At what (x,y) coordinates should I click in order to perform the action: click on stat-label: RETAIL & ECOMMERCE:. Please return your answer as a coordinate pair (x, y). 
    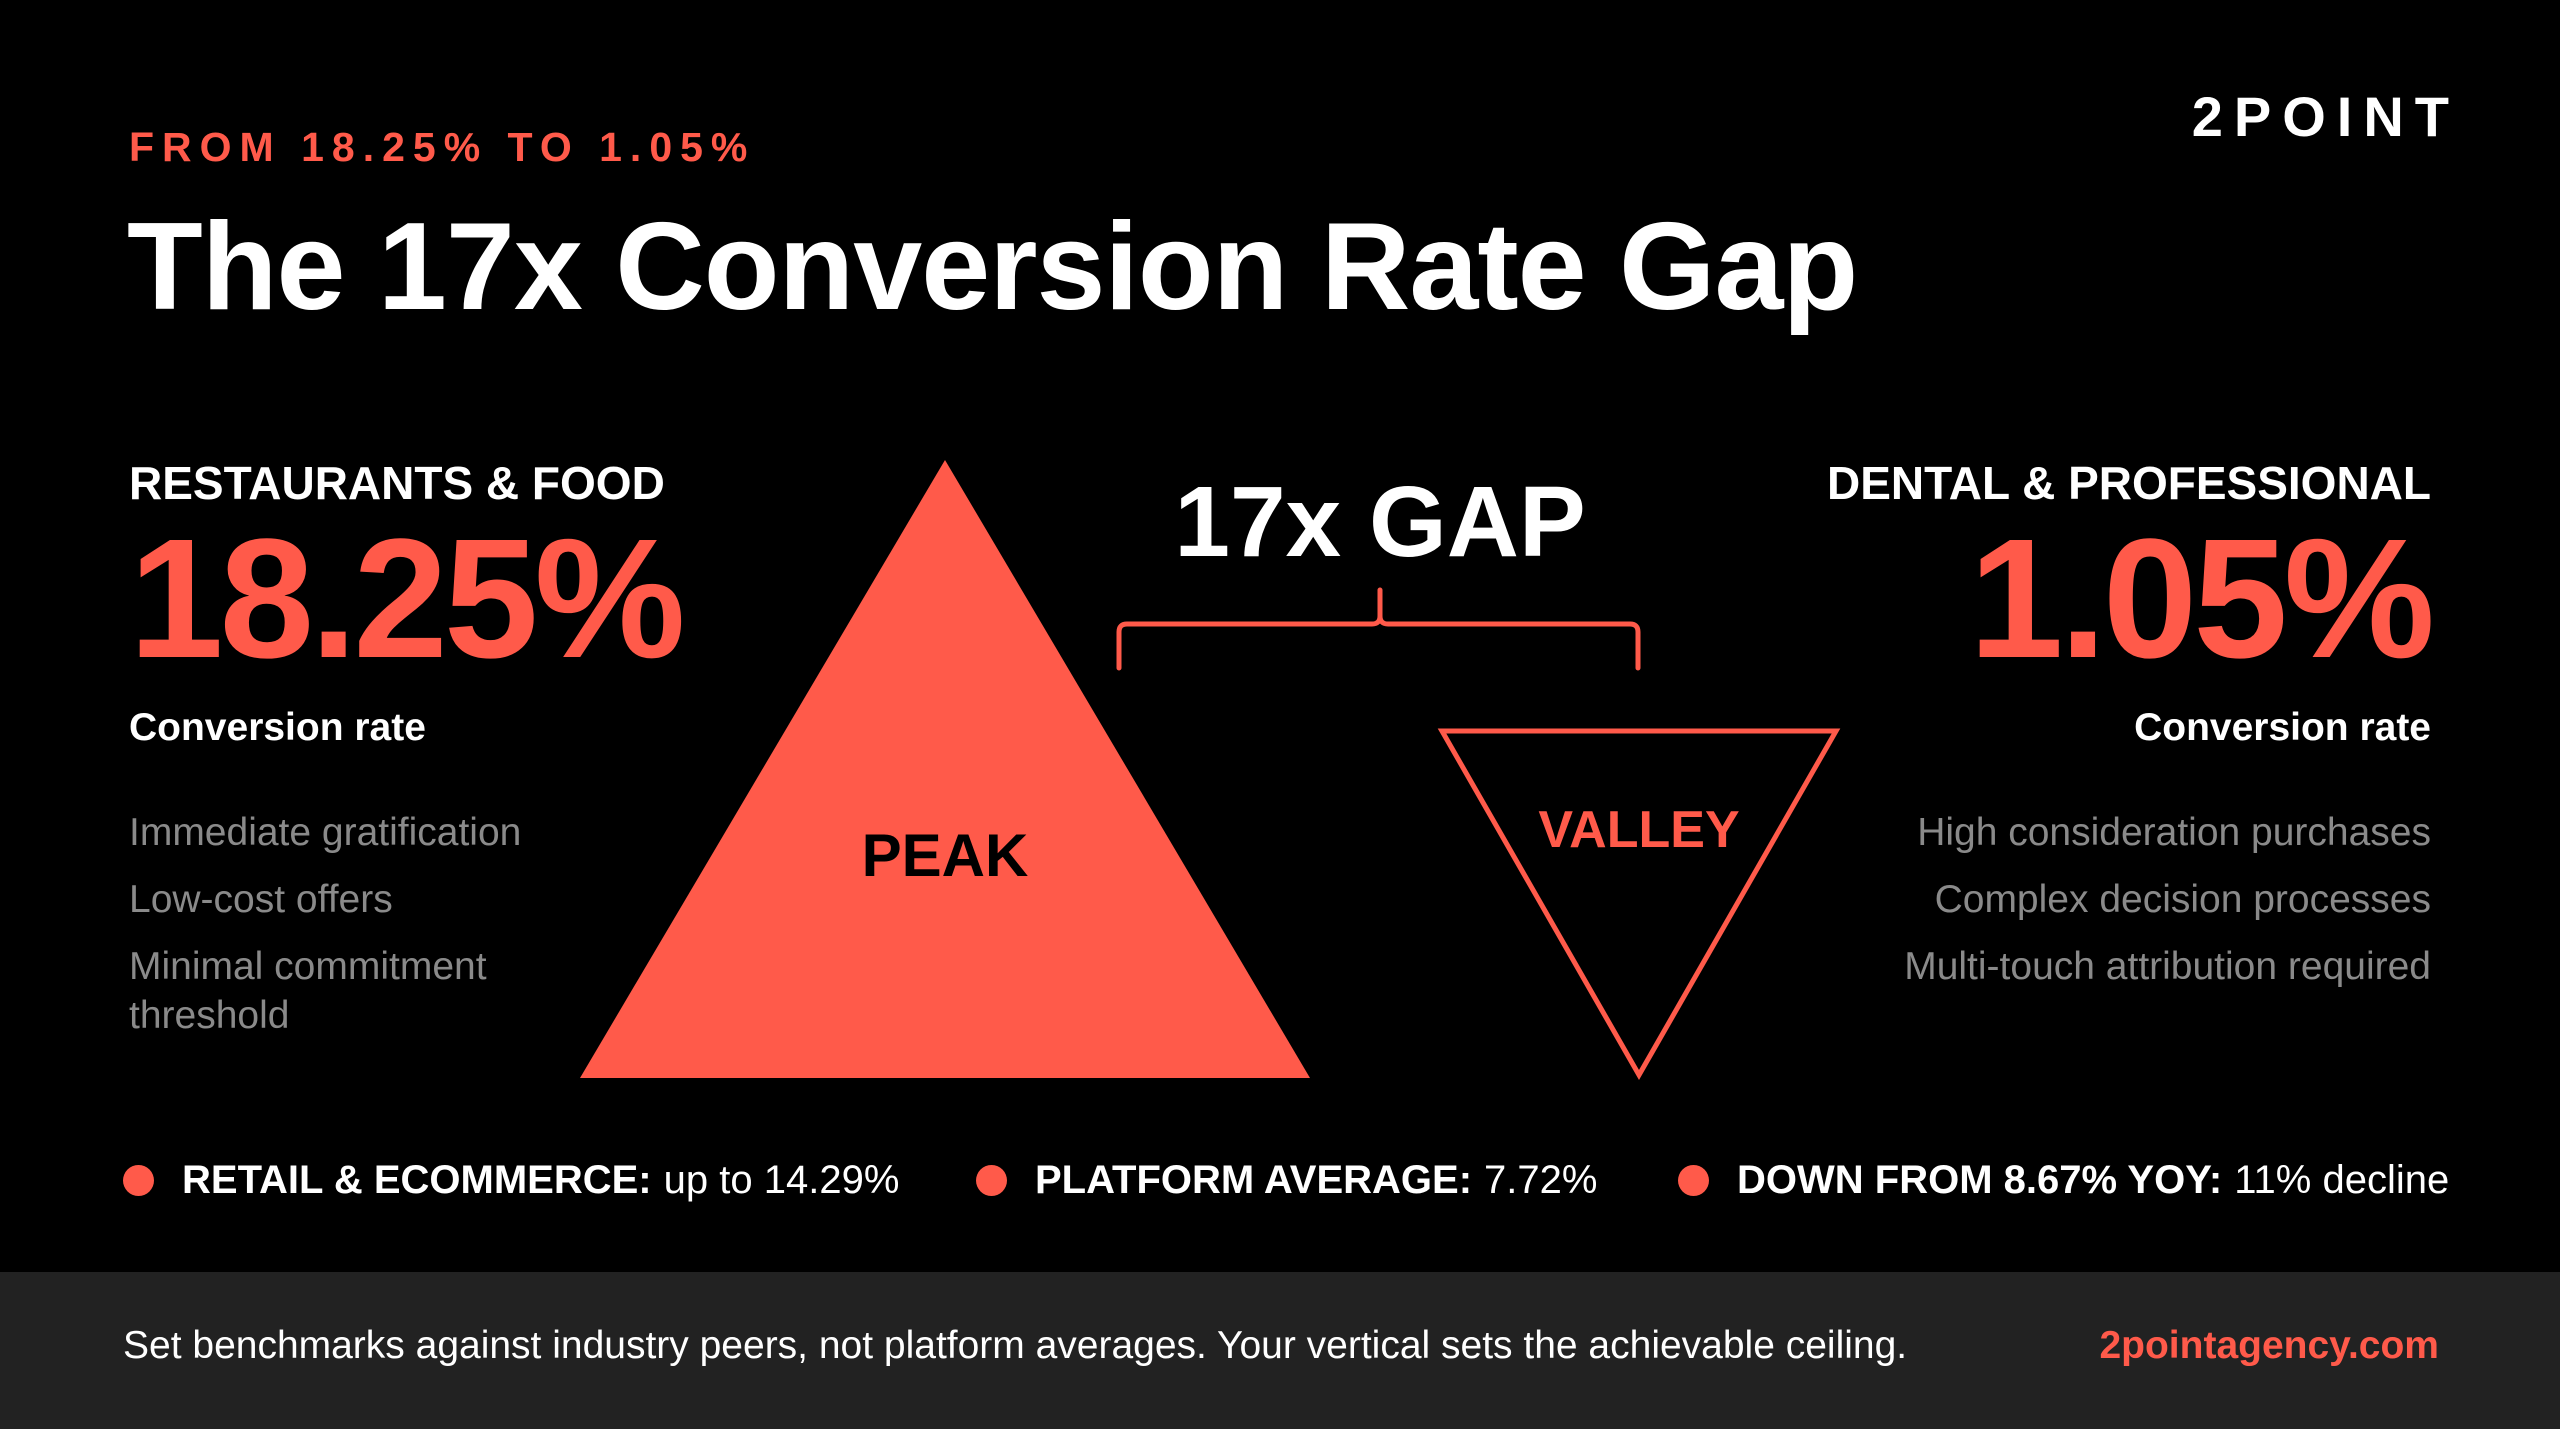
    Looking at the image, I should click on (417, 1179).